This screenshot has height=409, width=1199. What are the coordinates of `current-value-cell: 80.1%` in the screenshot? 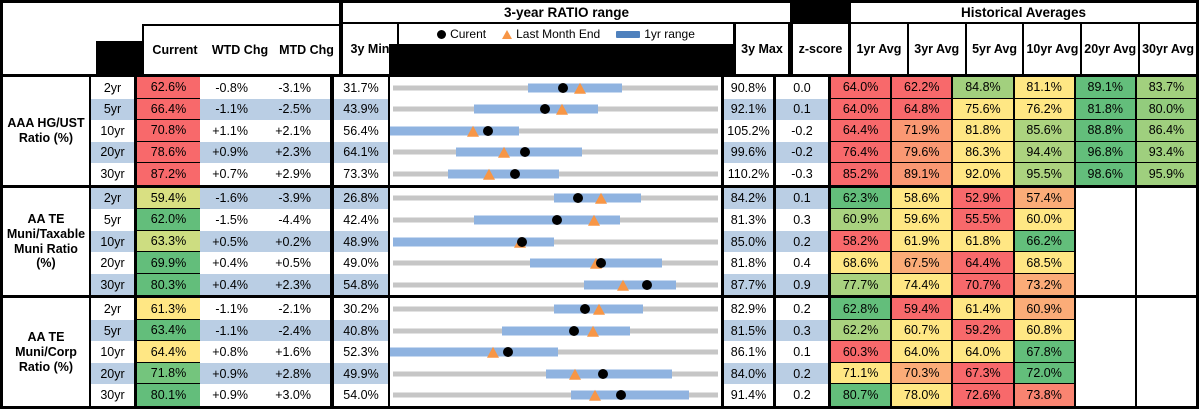 It's located at (168, 395).